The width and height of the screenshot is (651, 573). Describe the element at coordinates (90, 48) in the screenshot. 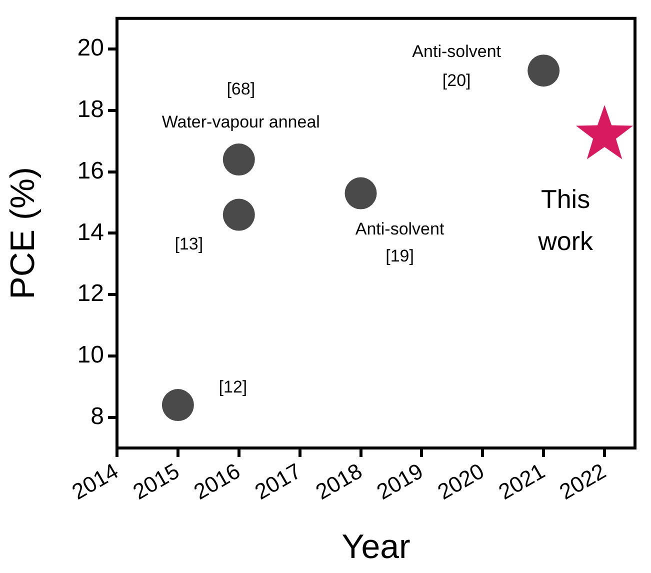

I see `y-tick-label: 20` at that location.